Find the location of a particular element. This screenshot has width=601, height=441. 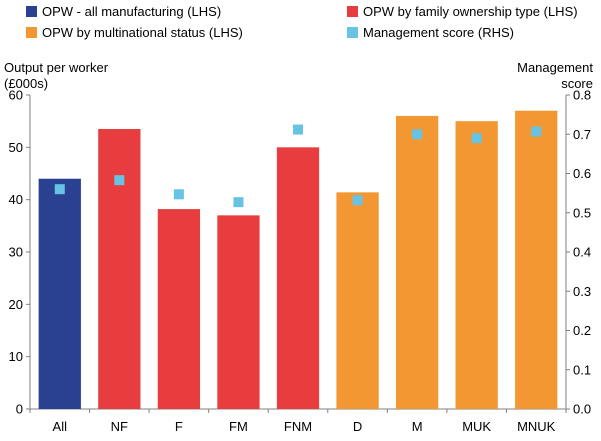

y-axis-title-line-1: Output per worker is located at coordinates (56, 67).